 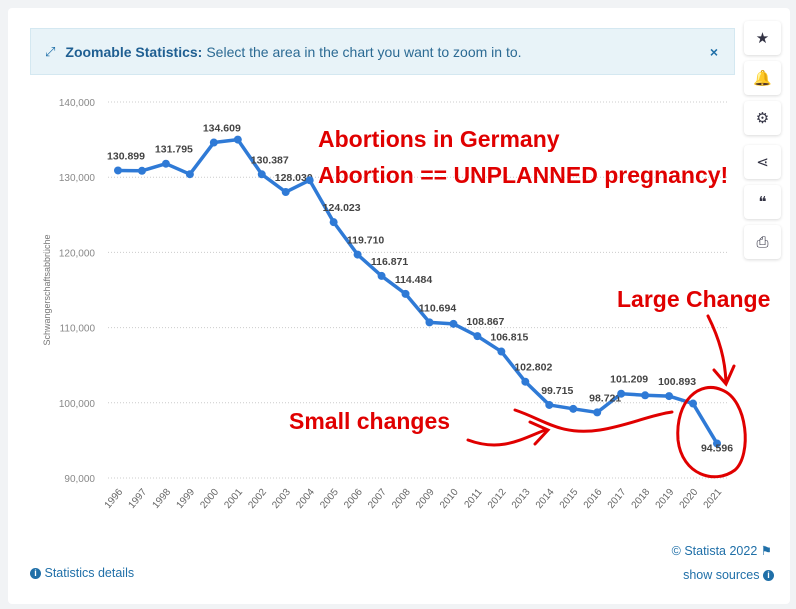 What do you see at coordinates (370, 421) in the screenshot?
I see `annotation-small-changes: Small changes` at bounding box center [370, 421].